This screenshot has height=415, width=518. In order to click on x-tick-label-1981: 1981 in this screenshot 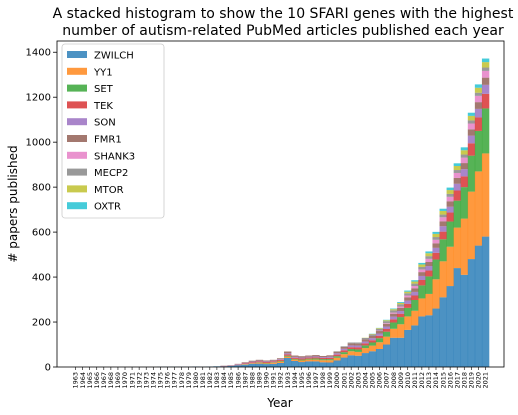, I will do `click(203, 380)`.